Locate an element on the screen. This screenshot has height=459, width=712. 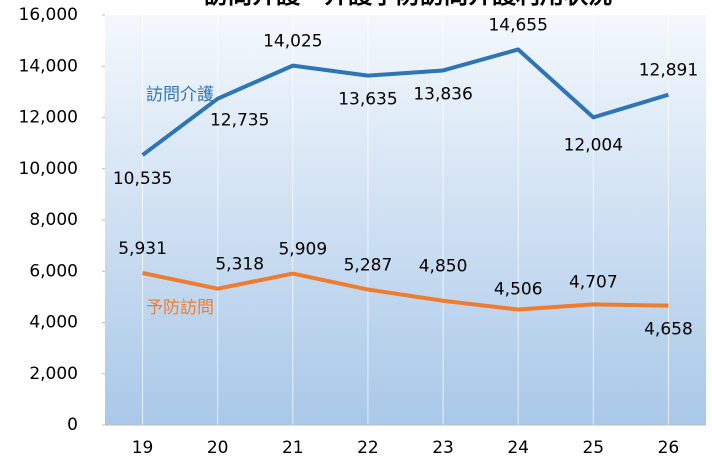
series-name: 予防訪問 is located at coordinates (180, 308).